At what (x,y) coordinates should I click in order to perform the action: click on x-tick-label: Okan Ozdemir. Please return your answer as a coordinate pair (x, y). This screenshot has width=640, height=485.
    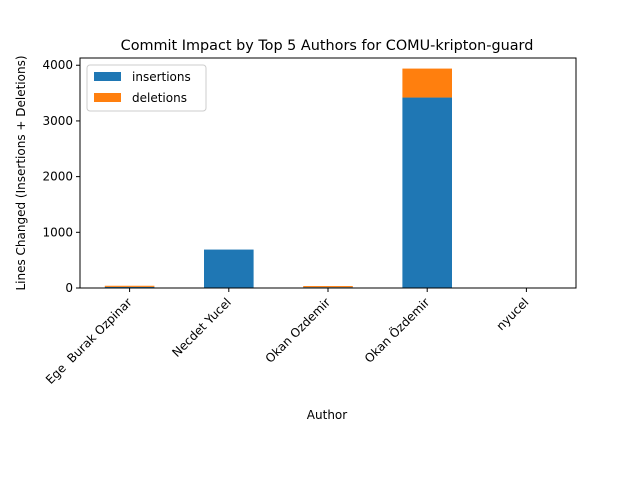
    Looking at the image, I should click on (298, 330).